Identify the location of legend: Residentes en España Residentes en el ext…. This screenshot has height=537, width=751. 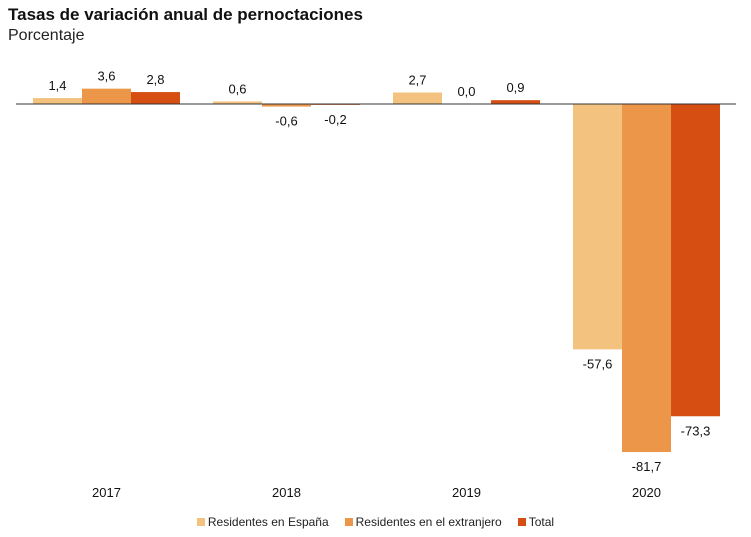
(375, 522).